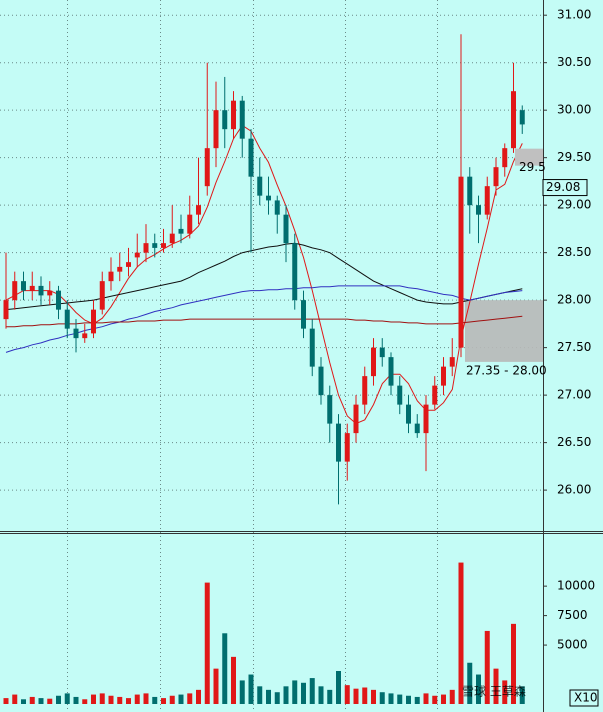 The height and width of the screenshot is (712, 603). I want to click on watermark: 雪球 王草森, so click(494, 691).